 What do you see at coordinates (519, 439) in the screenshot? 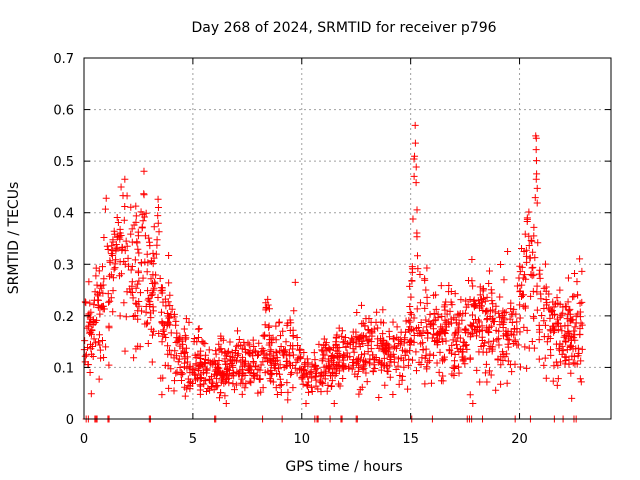
I see `x-tick-label: 20` at bounding box center [519, 439].